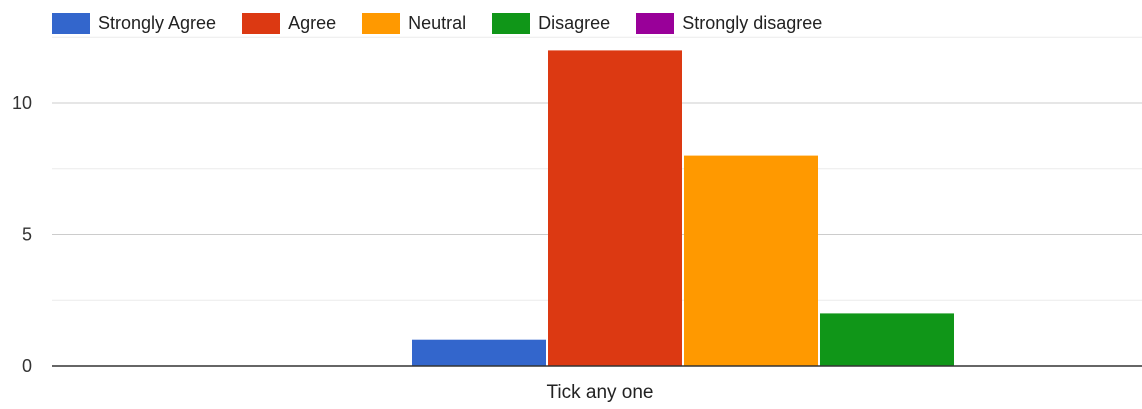  I want to click on legend-label-agree: Agree, so click(312, 22).